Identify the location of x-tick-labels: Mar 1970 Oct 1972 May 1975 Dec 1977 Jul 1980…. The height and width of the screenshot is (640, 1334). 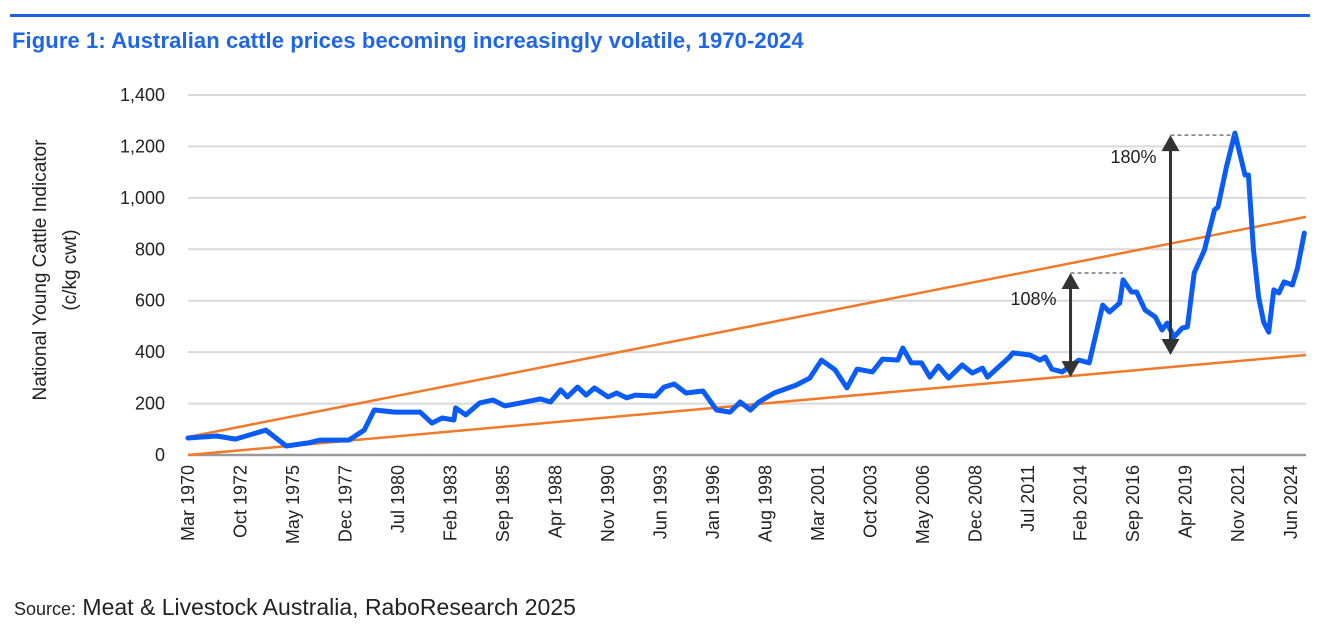
(739, 504).